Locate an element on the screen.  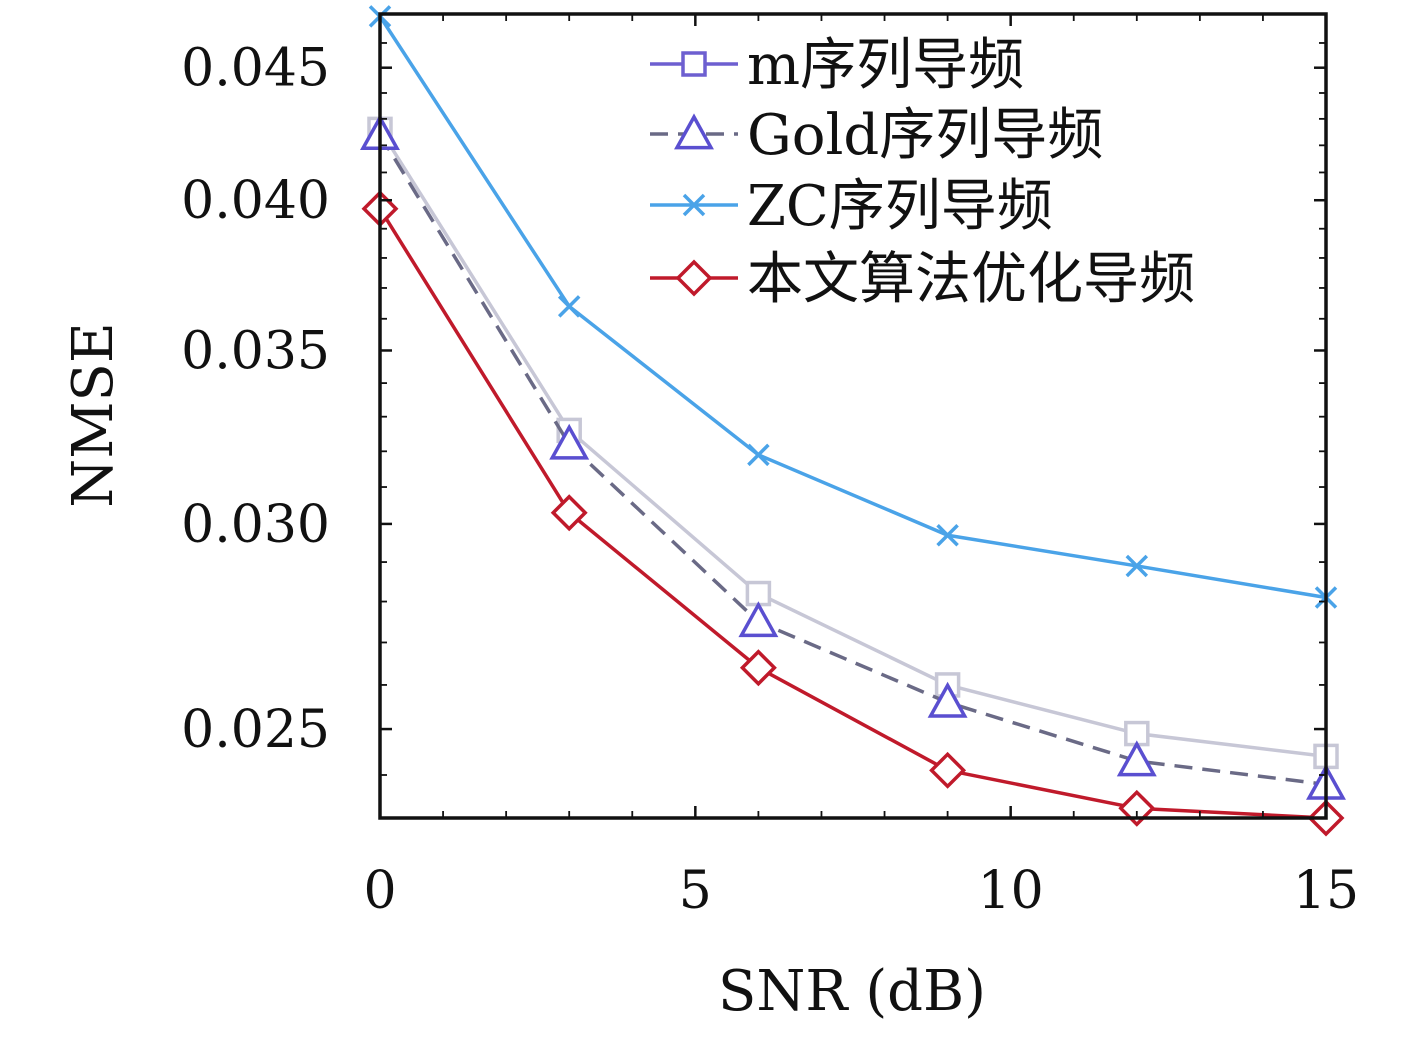
y-tick-label-1: 0.025 is located at coordinates (255, 730).